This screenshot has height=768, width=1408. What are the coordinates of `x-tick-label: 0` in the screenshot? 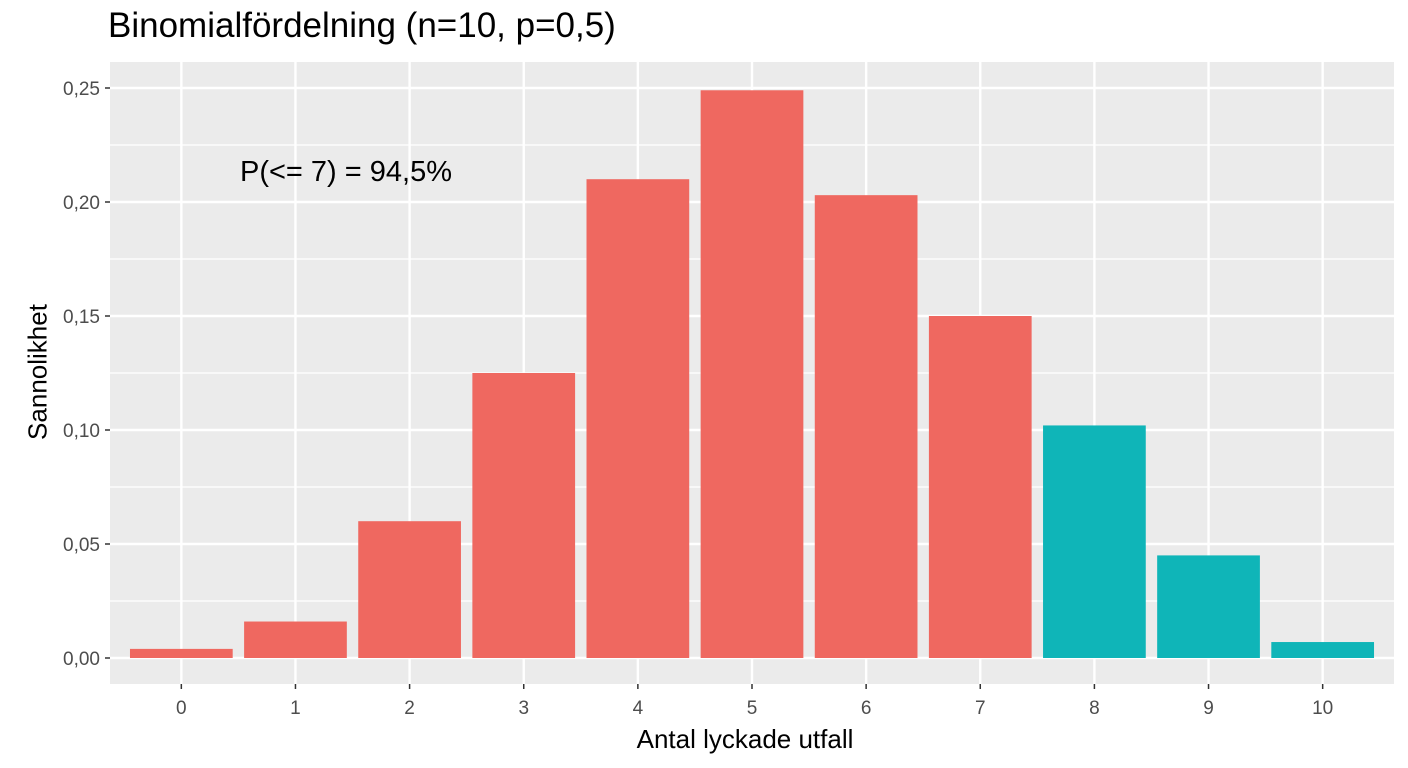 It's located at (181, 708).